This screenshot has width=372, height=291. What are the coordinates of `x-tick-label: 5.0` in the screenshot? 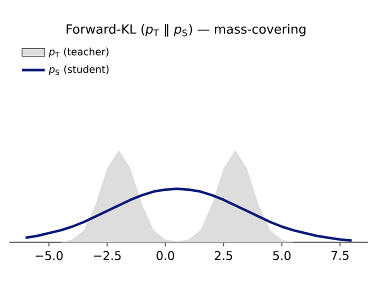 It's located at (282, 255).